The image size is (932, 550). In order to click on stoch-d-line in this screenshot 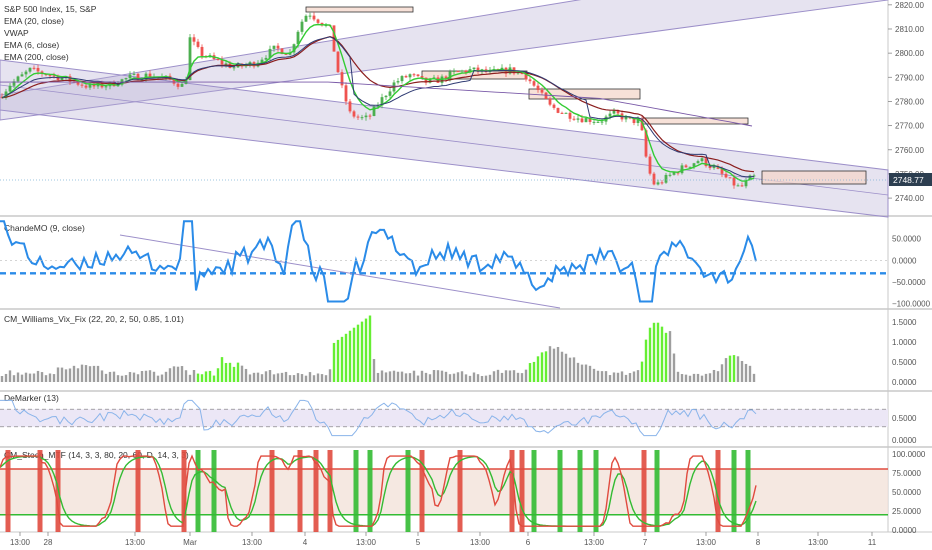, I will do `click(378, 491)`.